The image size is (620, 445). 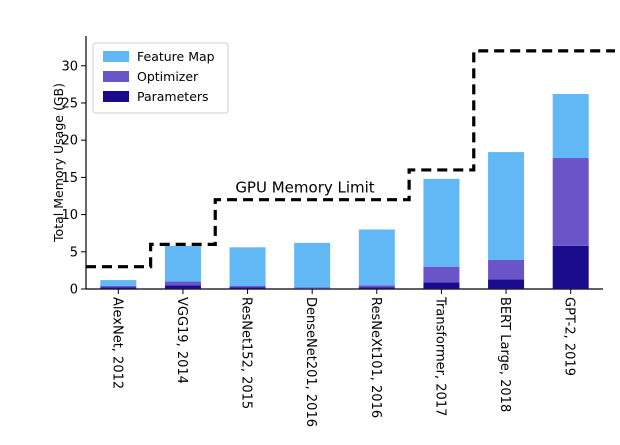 I want to click on x-tick-label: AlexNet, 2012, so click(x=116, y=343).